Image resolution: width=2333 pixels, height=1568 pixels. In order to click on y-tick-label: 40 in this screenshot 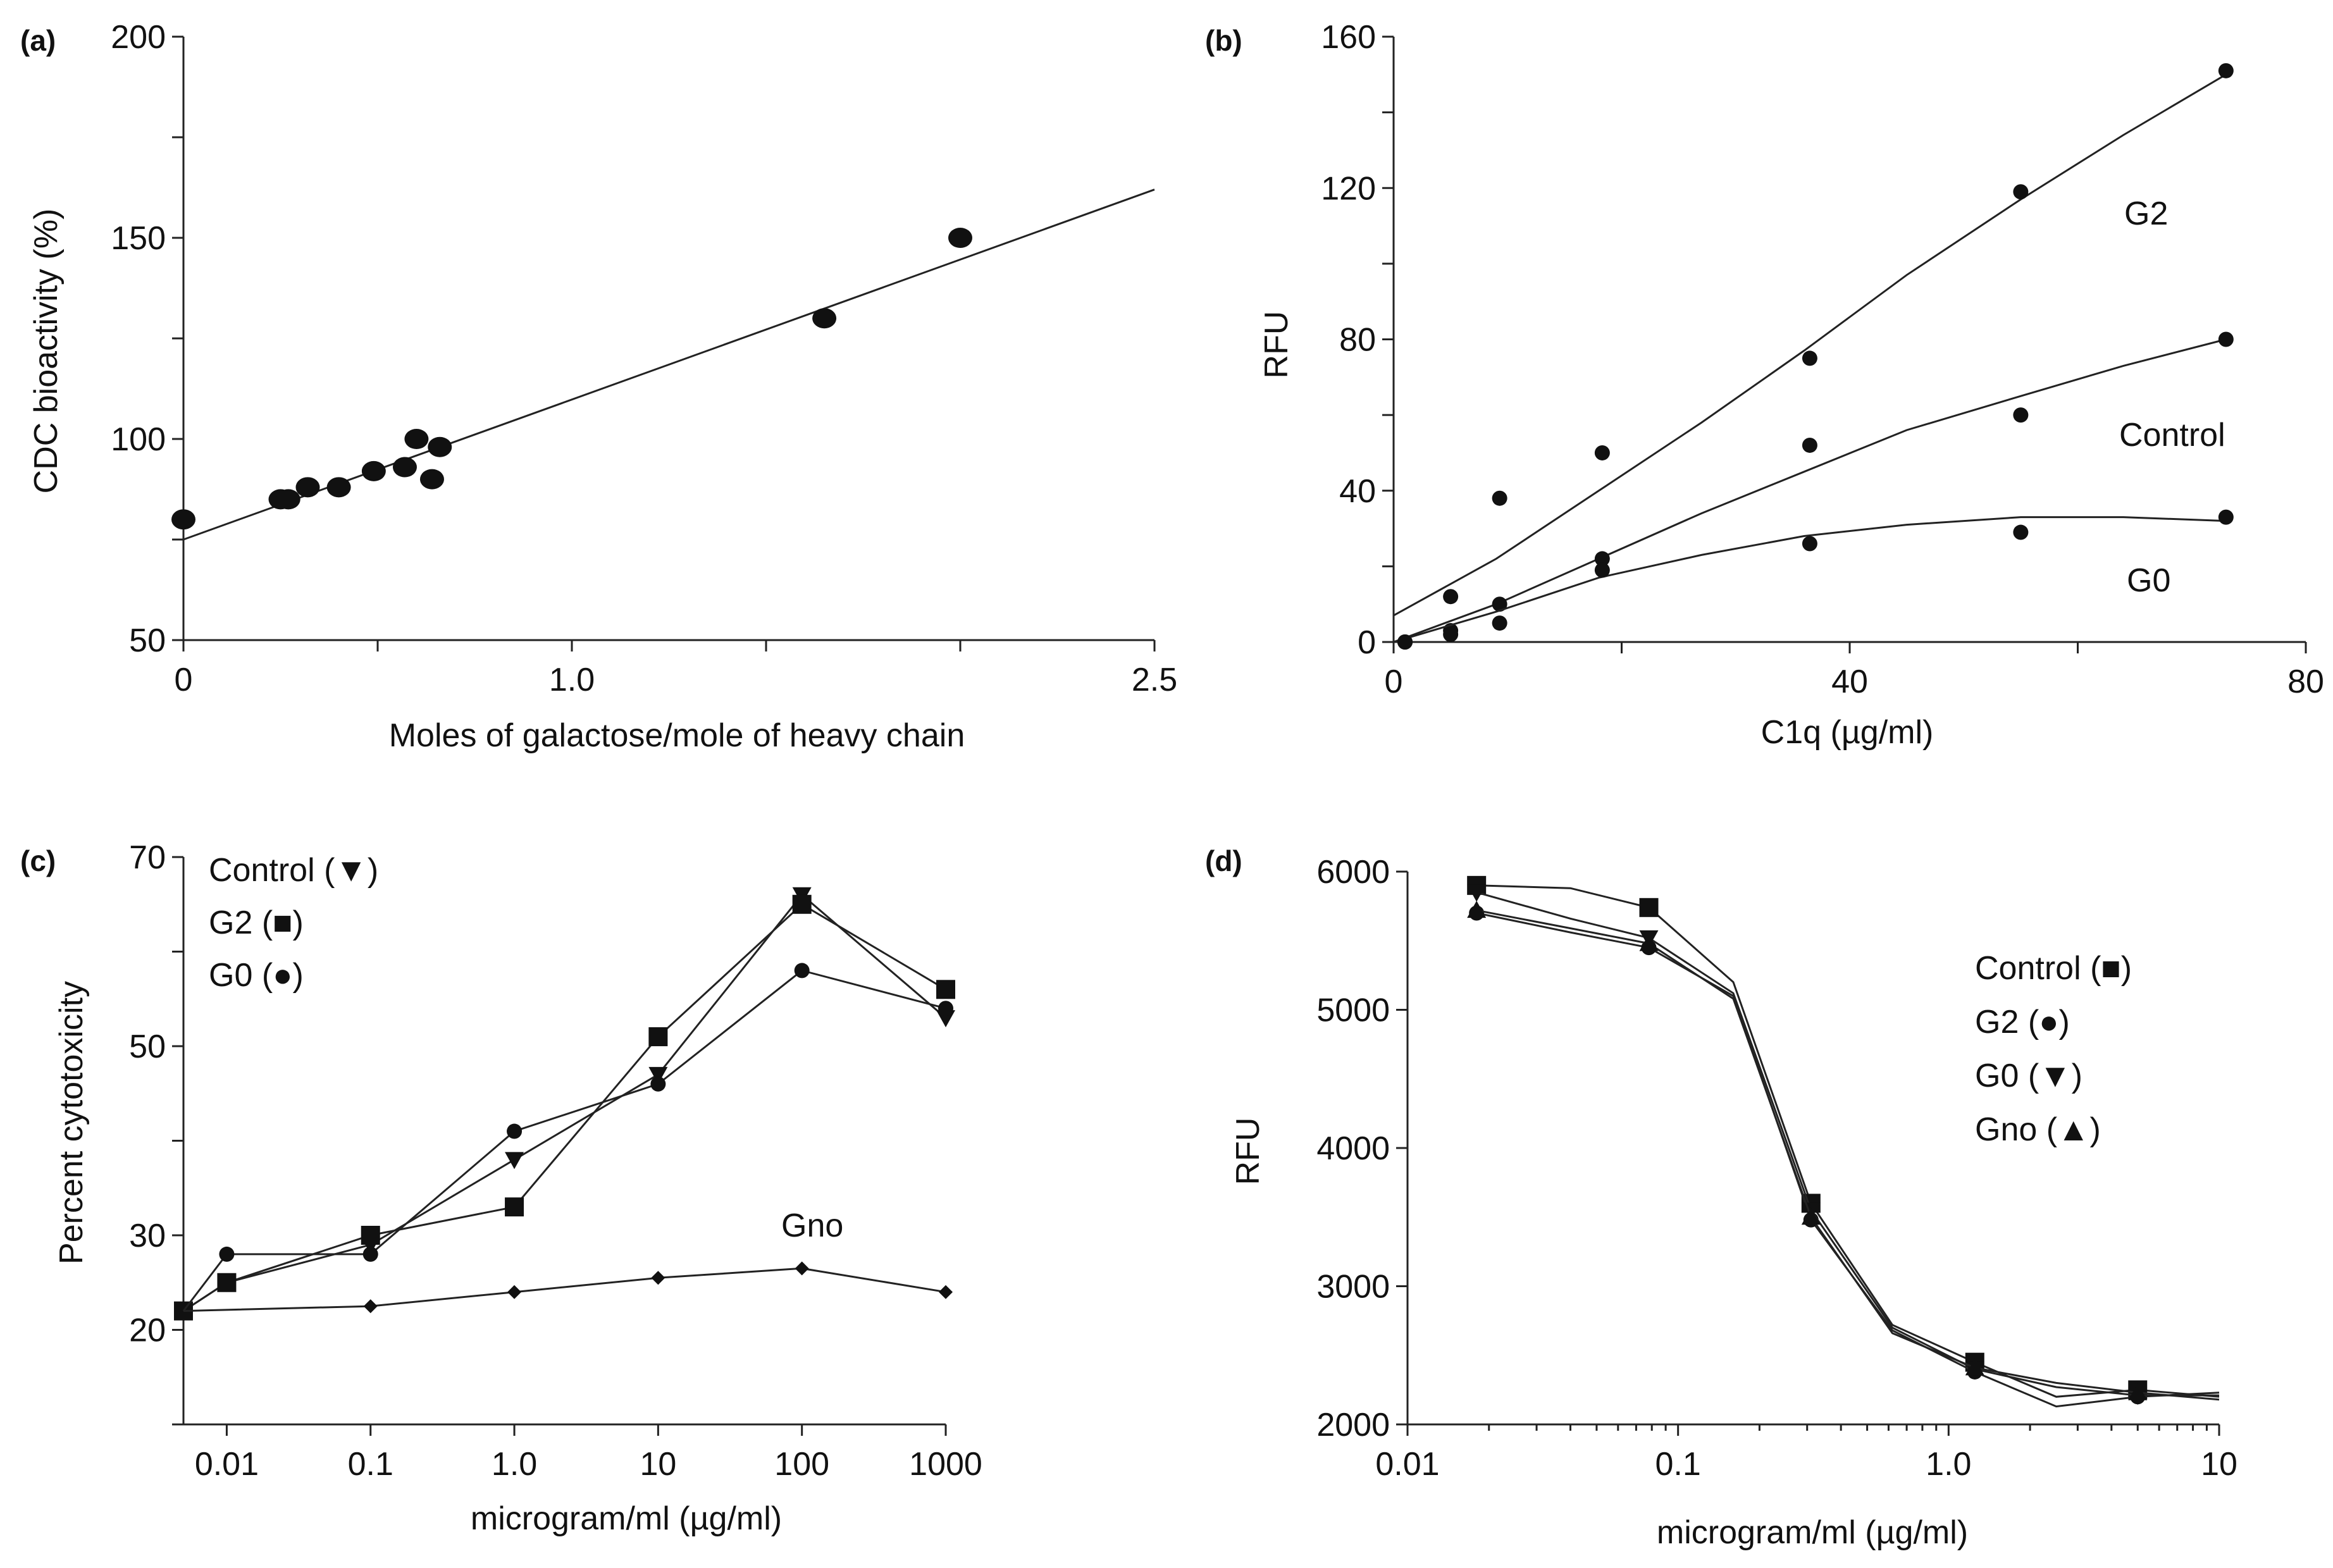, I will do `click(1357, 491)`.